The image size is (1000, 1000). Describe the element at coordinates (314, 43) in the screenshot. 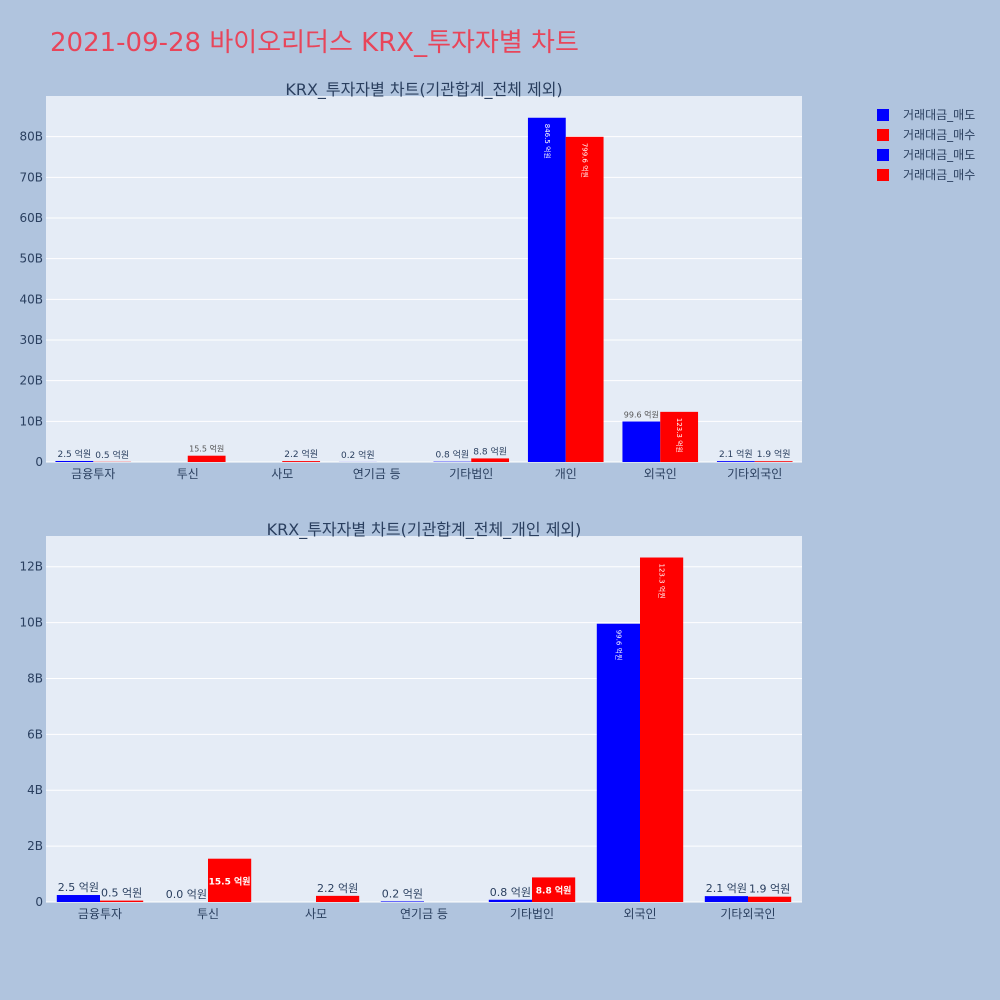

I see `page-title: 2021-09-28 바이오리더스 KRX_투자자별 차트` at that location.